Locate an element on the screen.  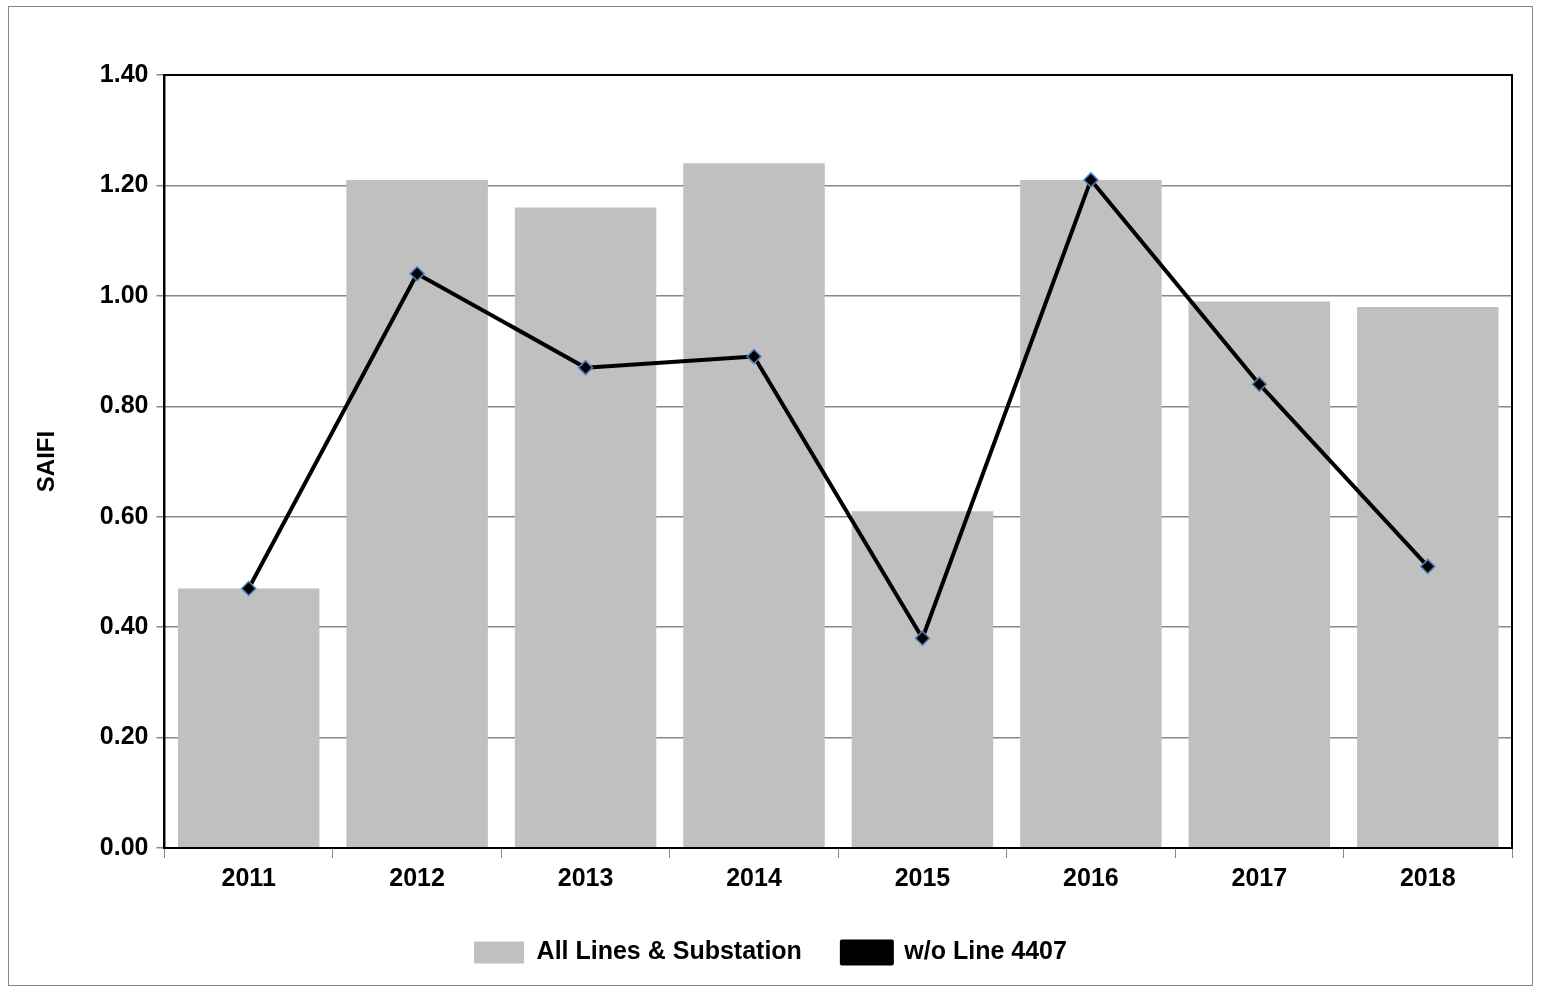
y-tick-label: 0.60 is located at coordinates (124, 514).